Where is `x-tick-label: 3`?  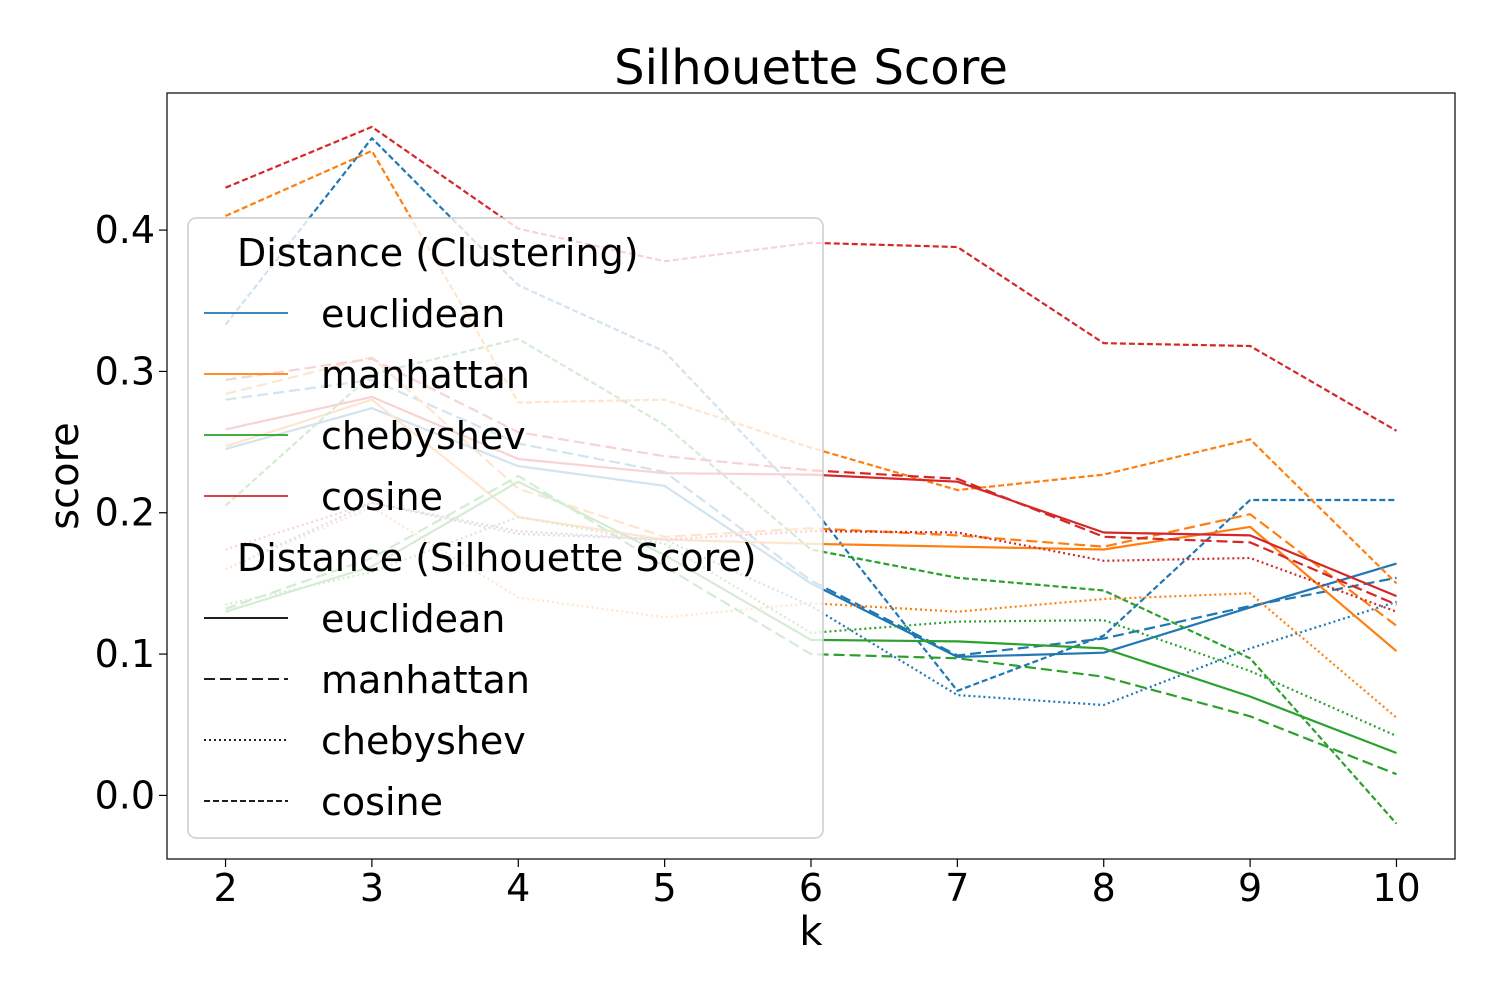
x-tick-label: 3 is located at coordinates (372, 888).